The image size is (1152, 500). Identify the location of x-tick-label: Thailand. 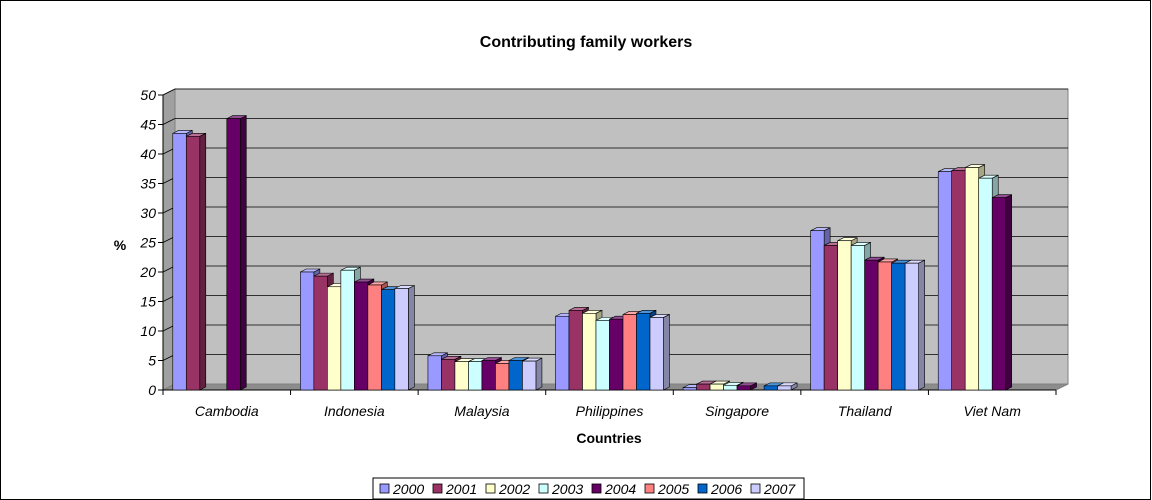
(865, 411).